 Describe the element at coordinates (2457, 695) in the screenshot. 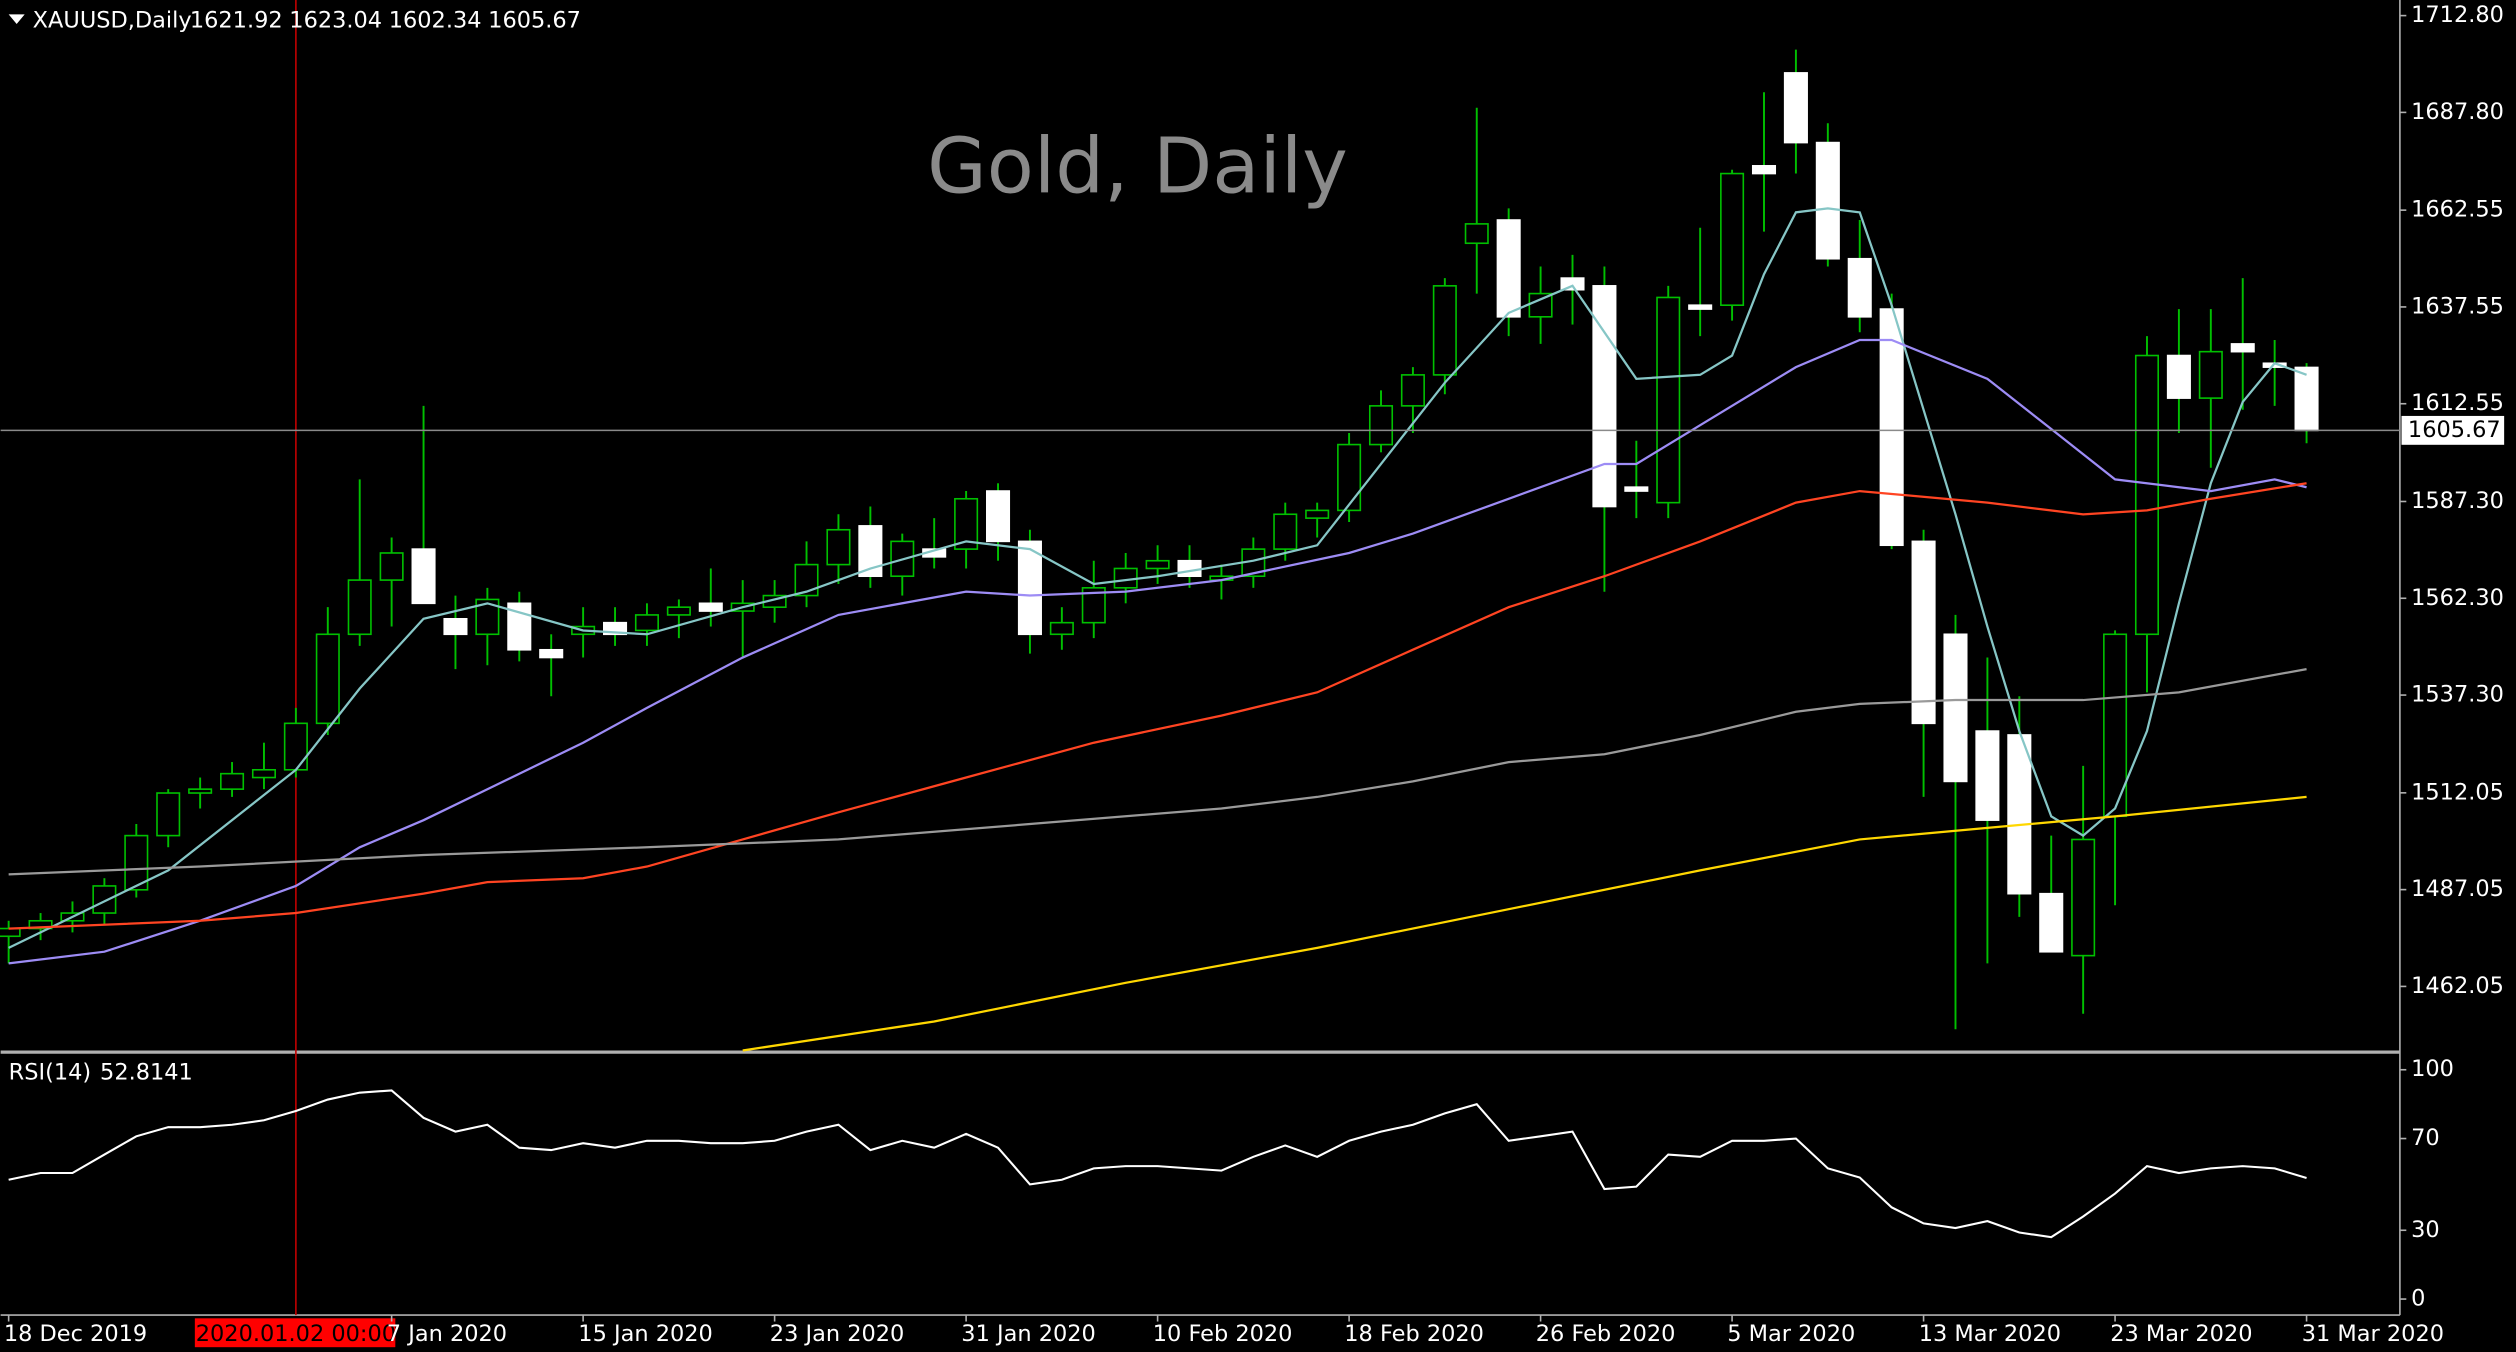

I see `y-tick-label: 1537.30` at that location.